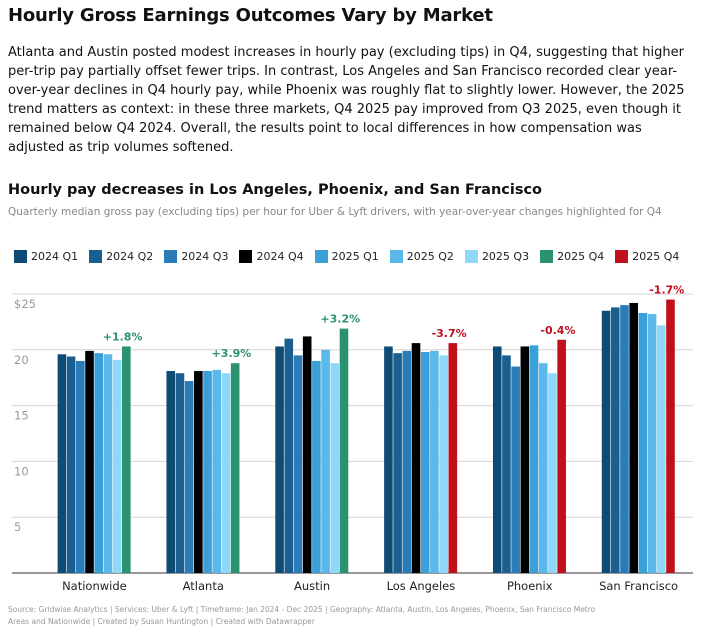 The height and width of the screenshot is (633, 702). Describe the element at coordinates (17, 527) in the screenshot. I see `y-tick-label: 5` at that location.